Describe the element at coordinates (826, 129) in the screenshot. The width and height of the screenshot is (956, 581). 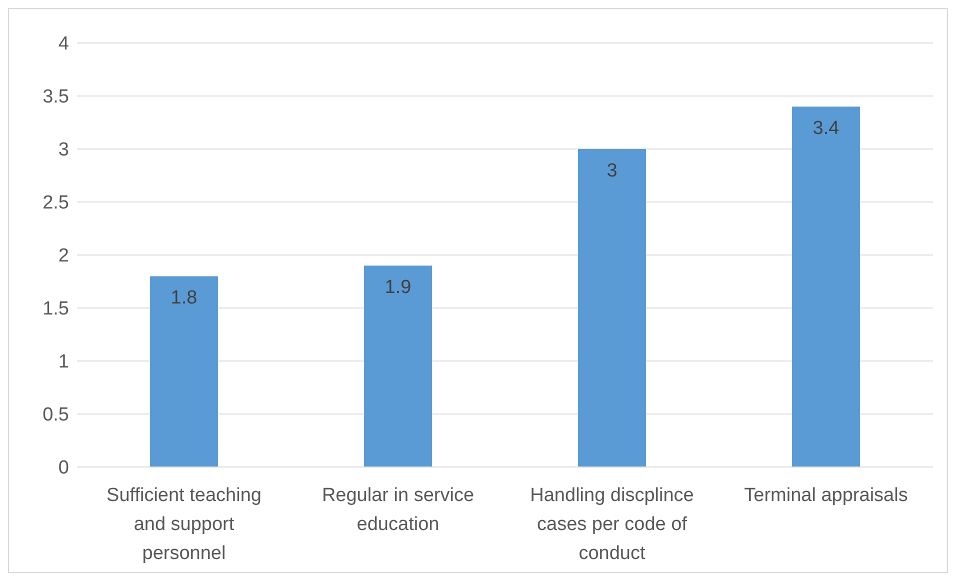
I see `data-label: 3.4` at that location.